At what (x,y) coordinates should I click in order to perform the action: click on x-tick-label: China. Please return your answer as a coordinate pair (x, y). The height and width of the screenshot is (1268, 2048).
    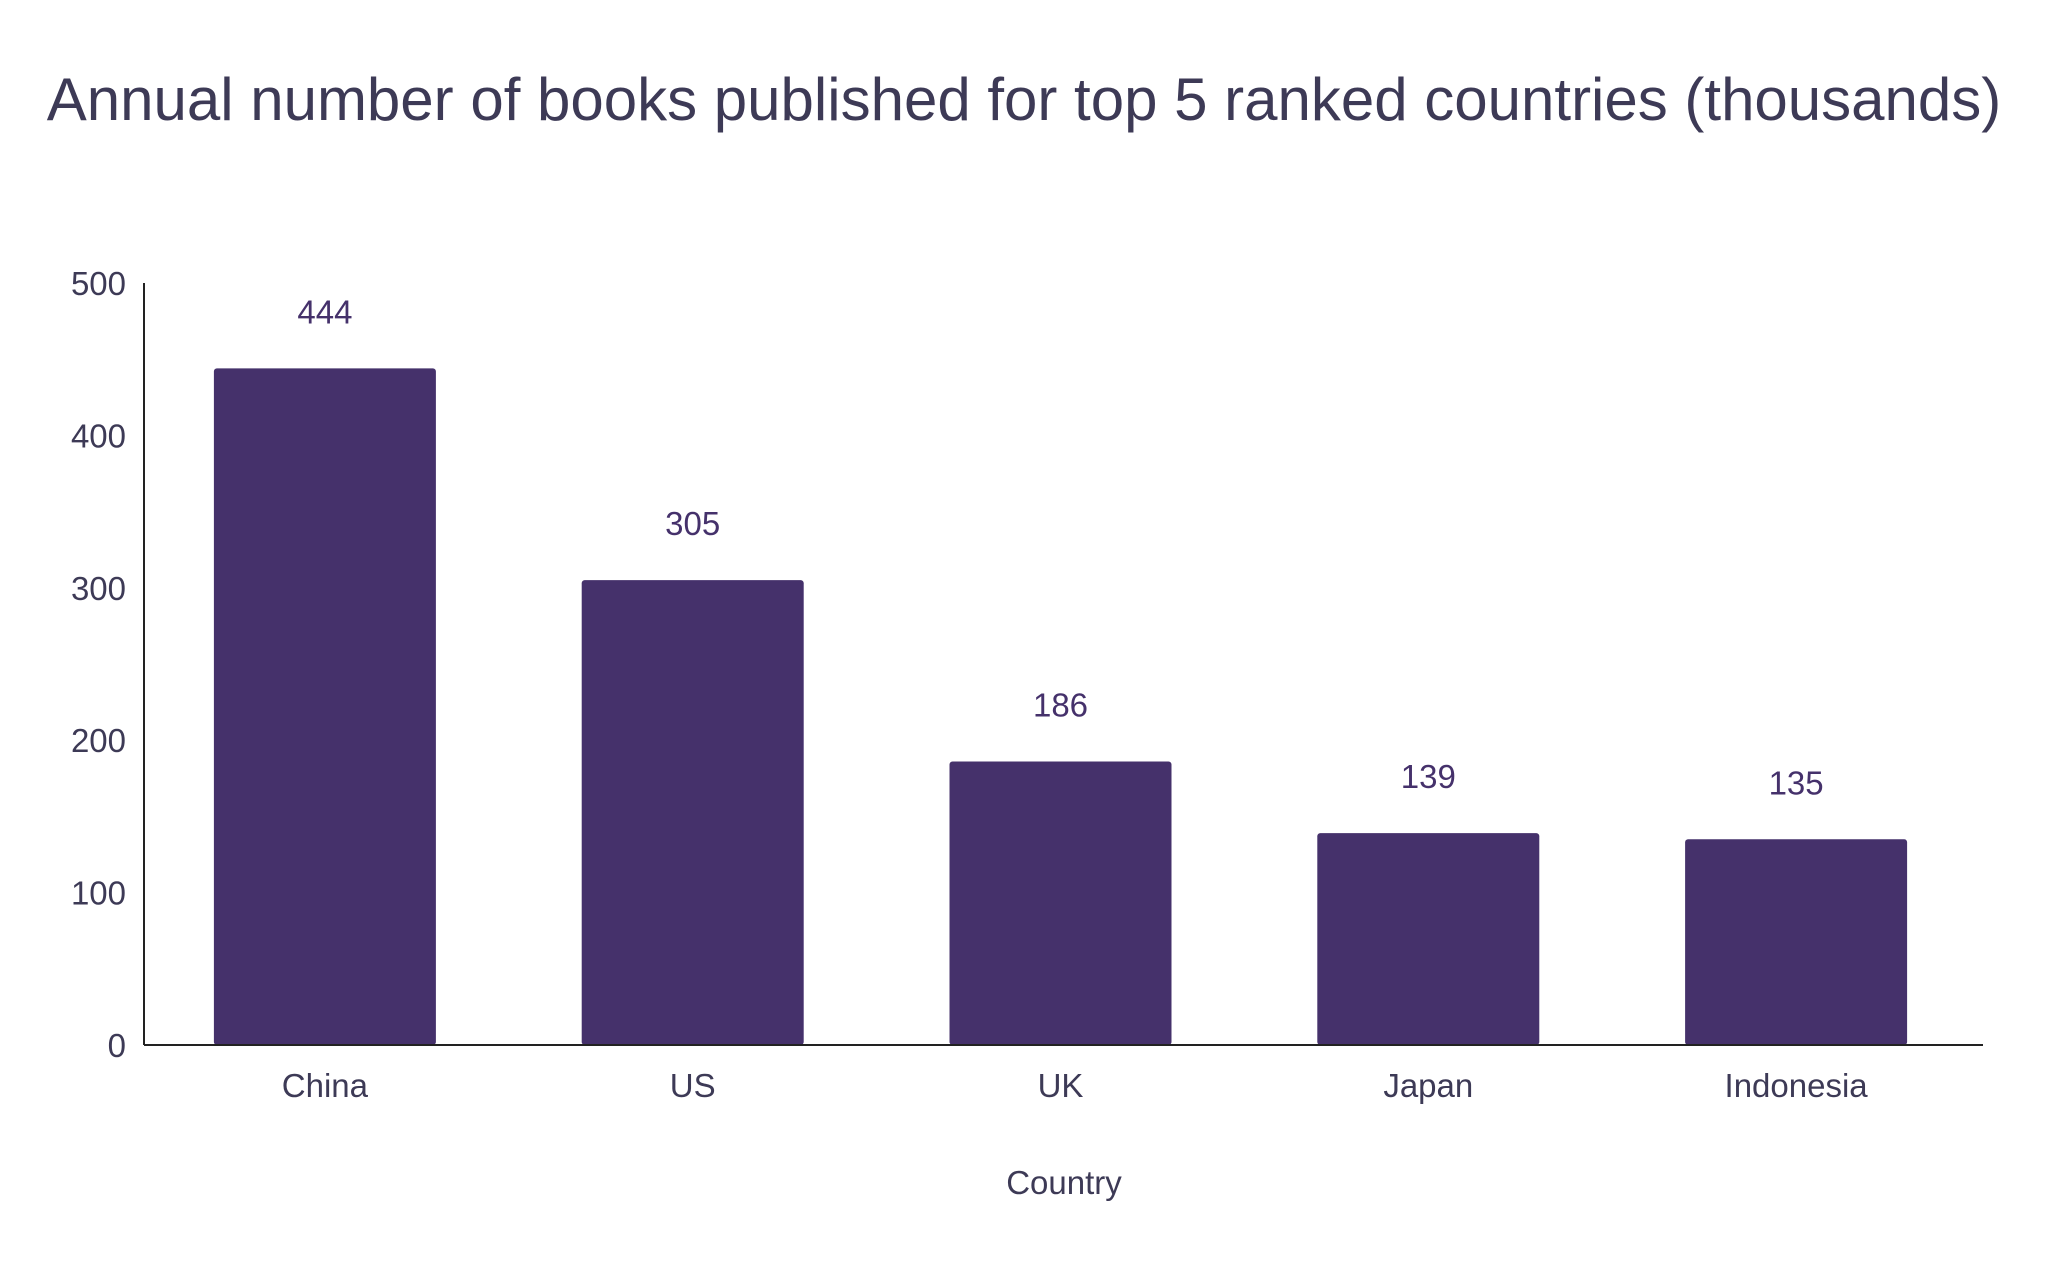
    Looking at the image, I should click on (325, 1085).